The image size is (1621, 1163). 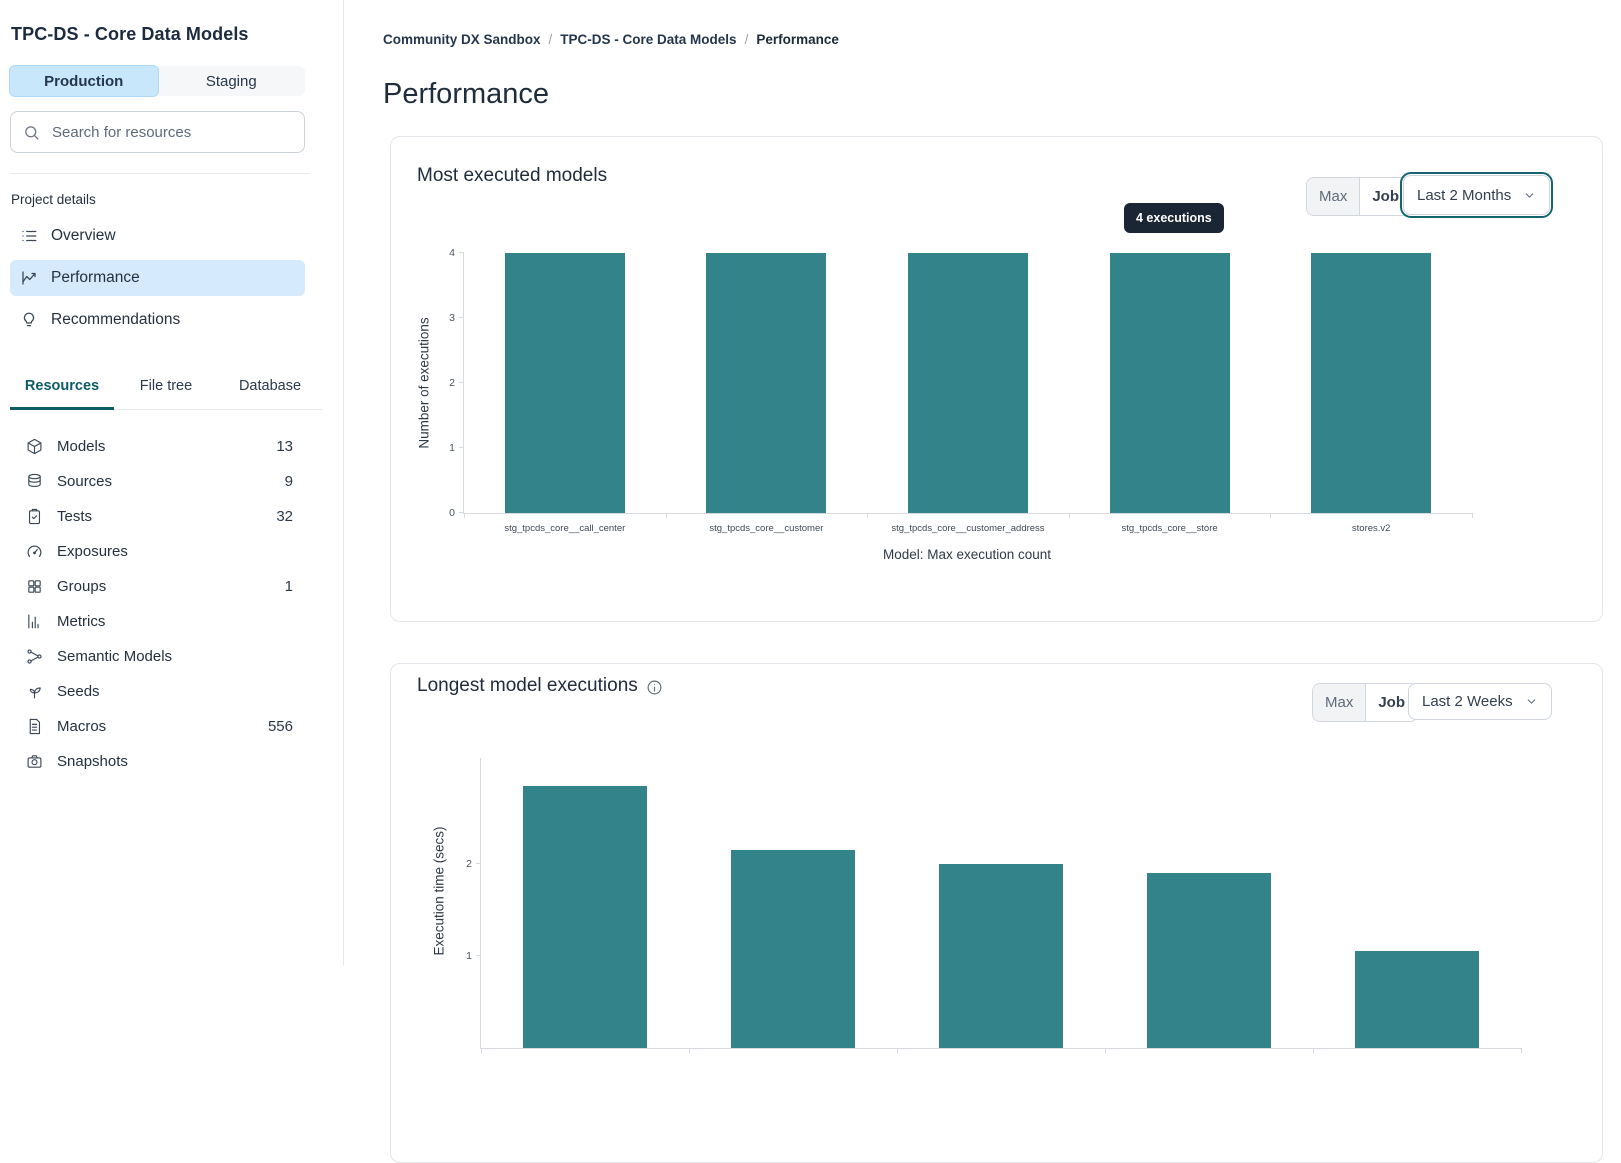 What do you see at coordinates (34, 481) in the screenshot?
I see `database-icon` at bounding box center [34, 481].